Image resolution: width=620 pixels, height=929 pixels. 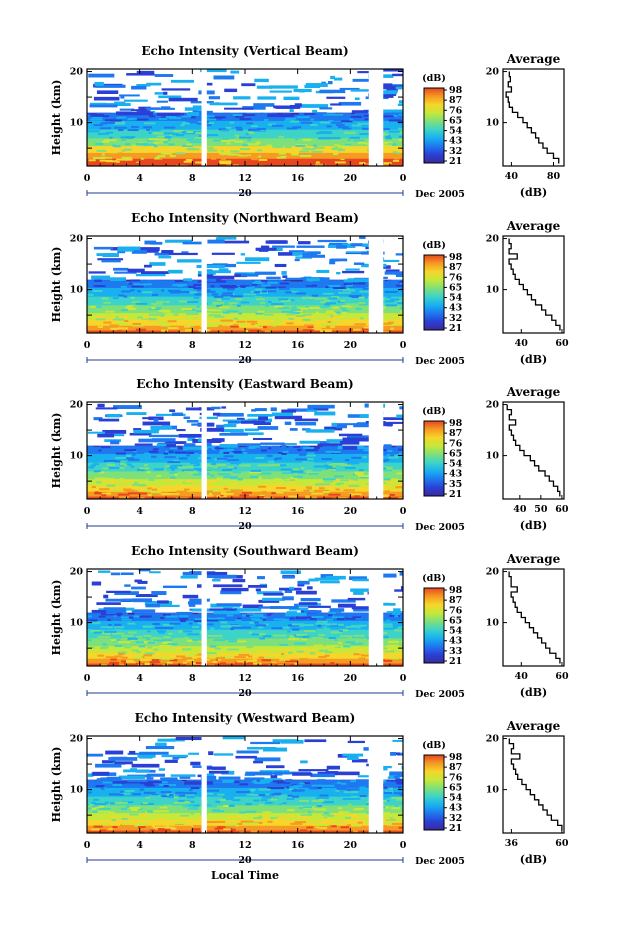 I want to click on profile-title: Average, so click(x=533, y=59).